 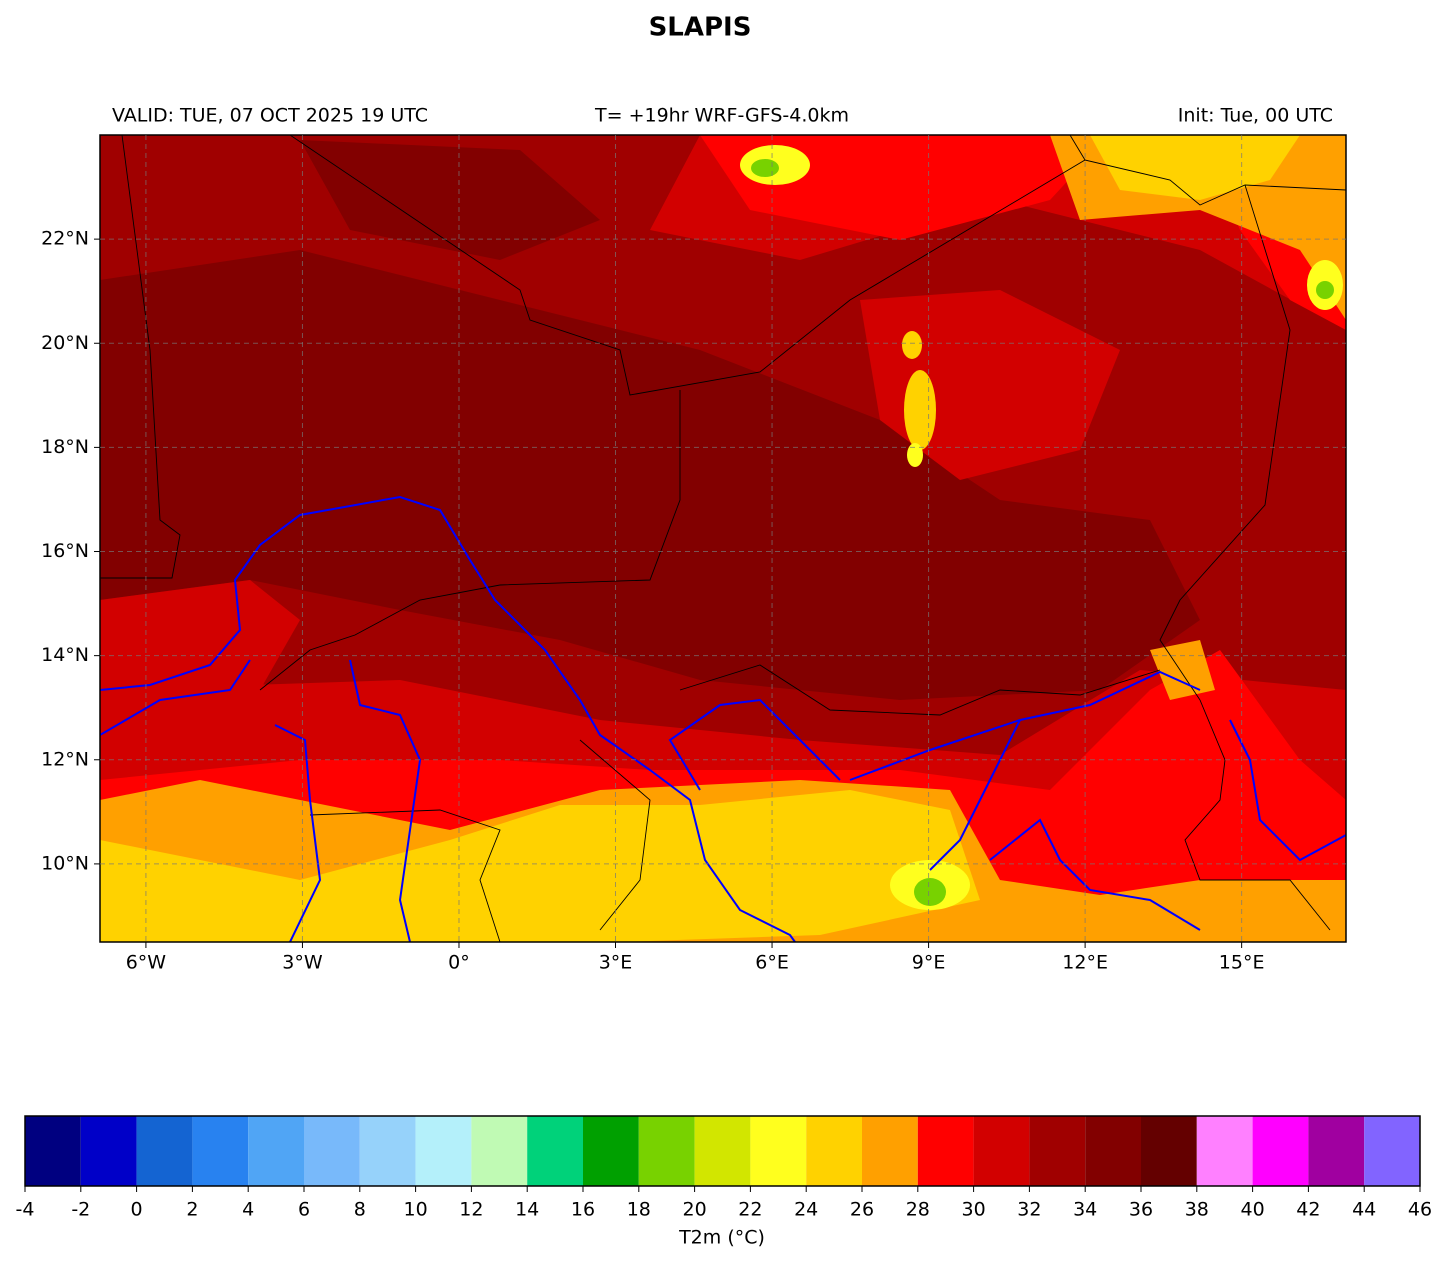 I want to click on colorbar-tick-label: 22, so click(x=750, y=1210).